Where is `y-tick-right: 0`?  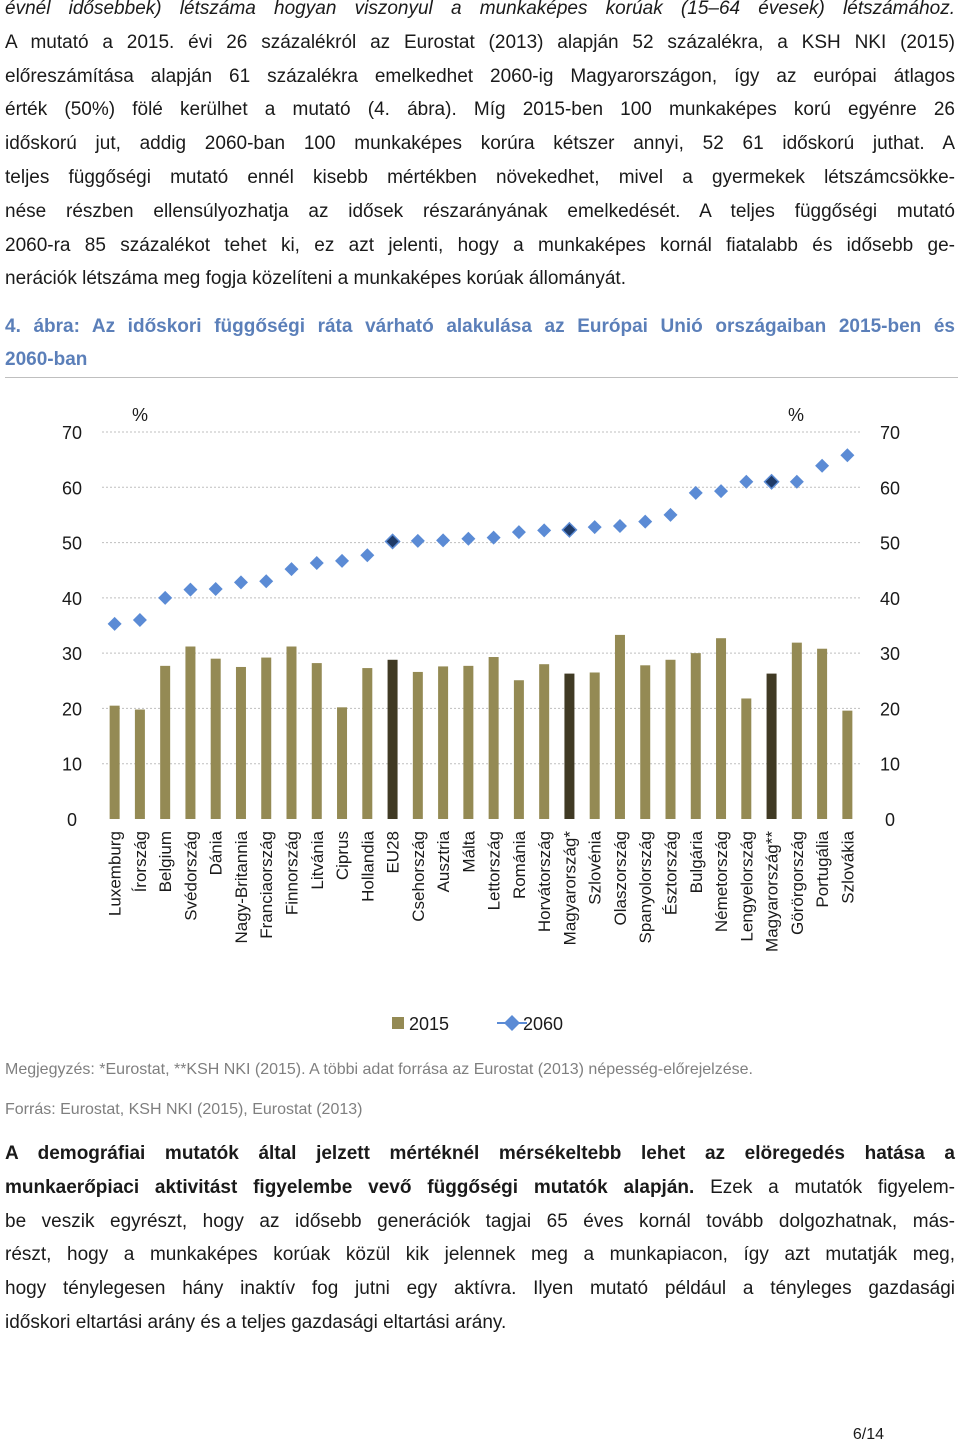 y-tick-right: 0 is located at coordinates (890, 820).